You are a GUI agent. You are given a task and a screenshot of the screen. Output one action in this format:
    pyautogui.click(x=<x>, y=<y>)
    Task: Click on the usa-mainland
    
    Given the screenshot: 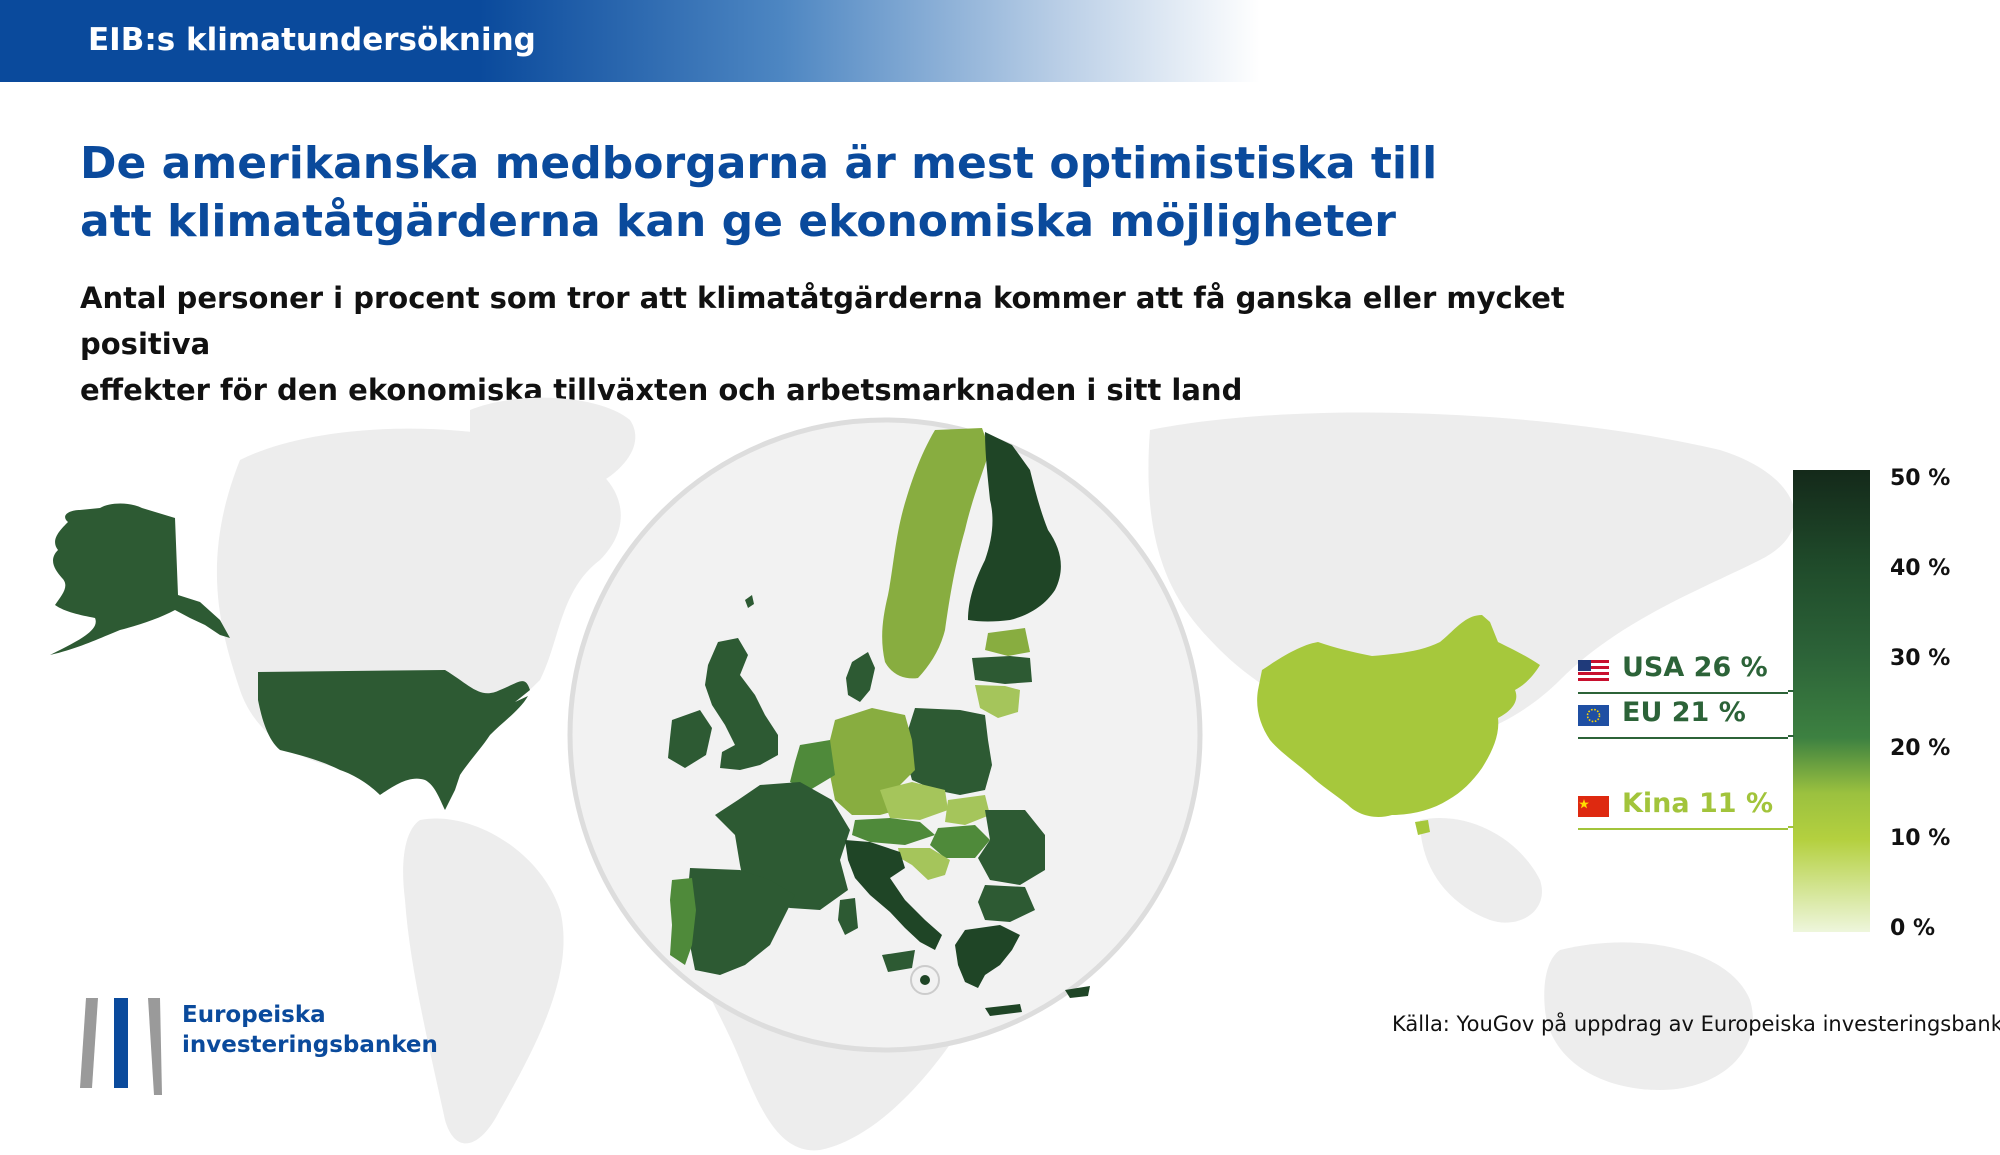 What is the action you would take?
    pyautogui.click(x=394, y=740)
    